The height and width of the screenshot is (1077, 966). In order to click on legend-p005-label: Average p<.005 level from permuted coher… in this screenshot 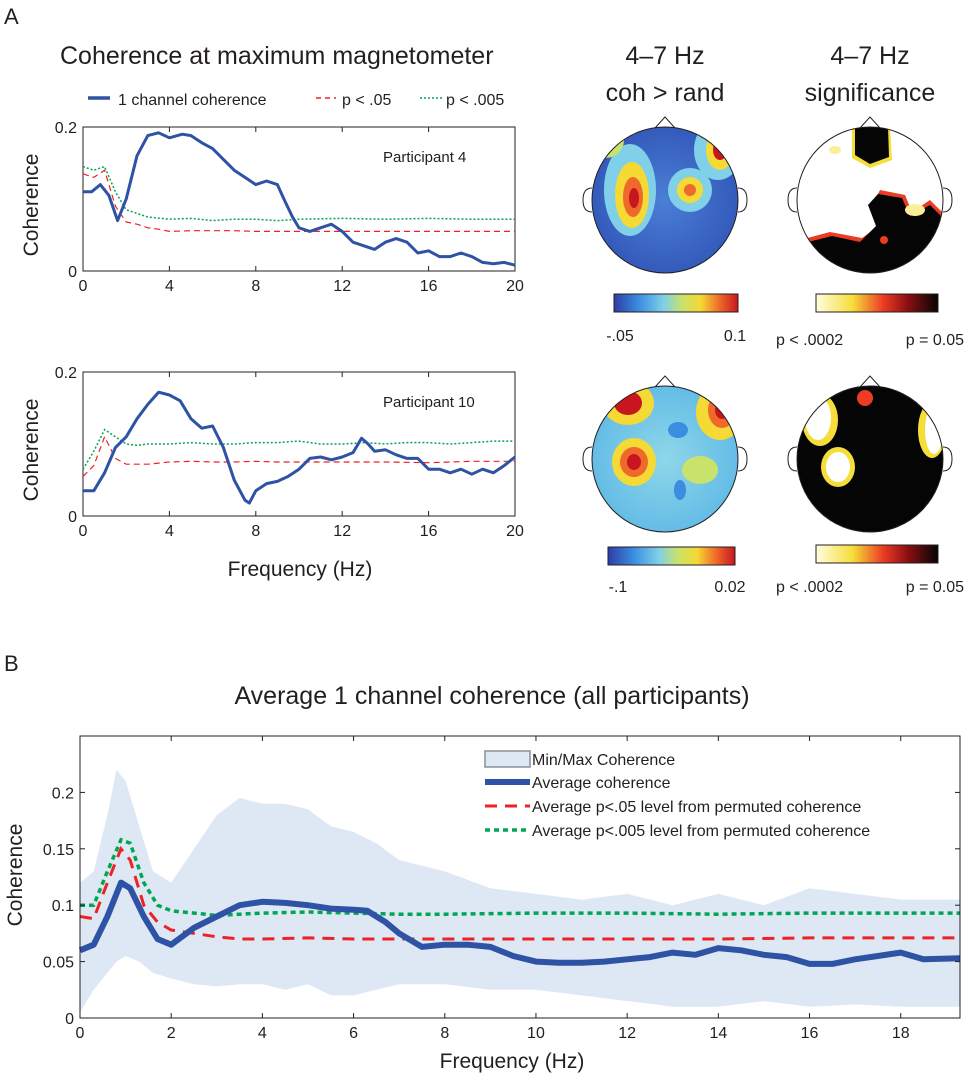, I will do `click(701, 831)`.